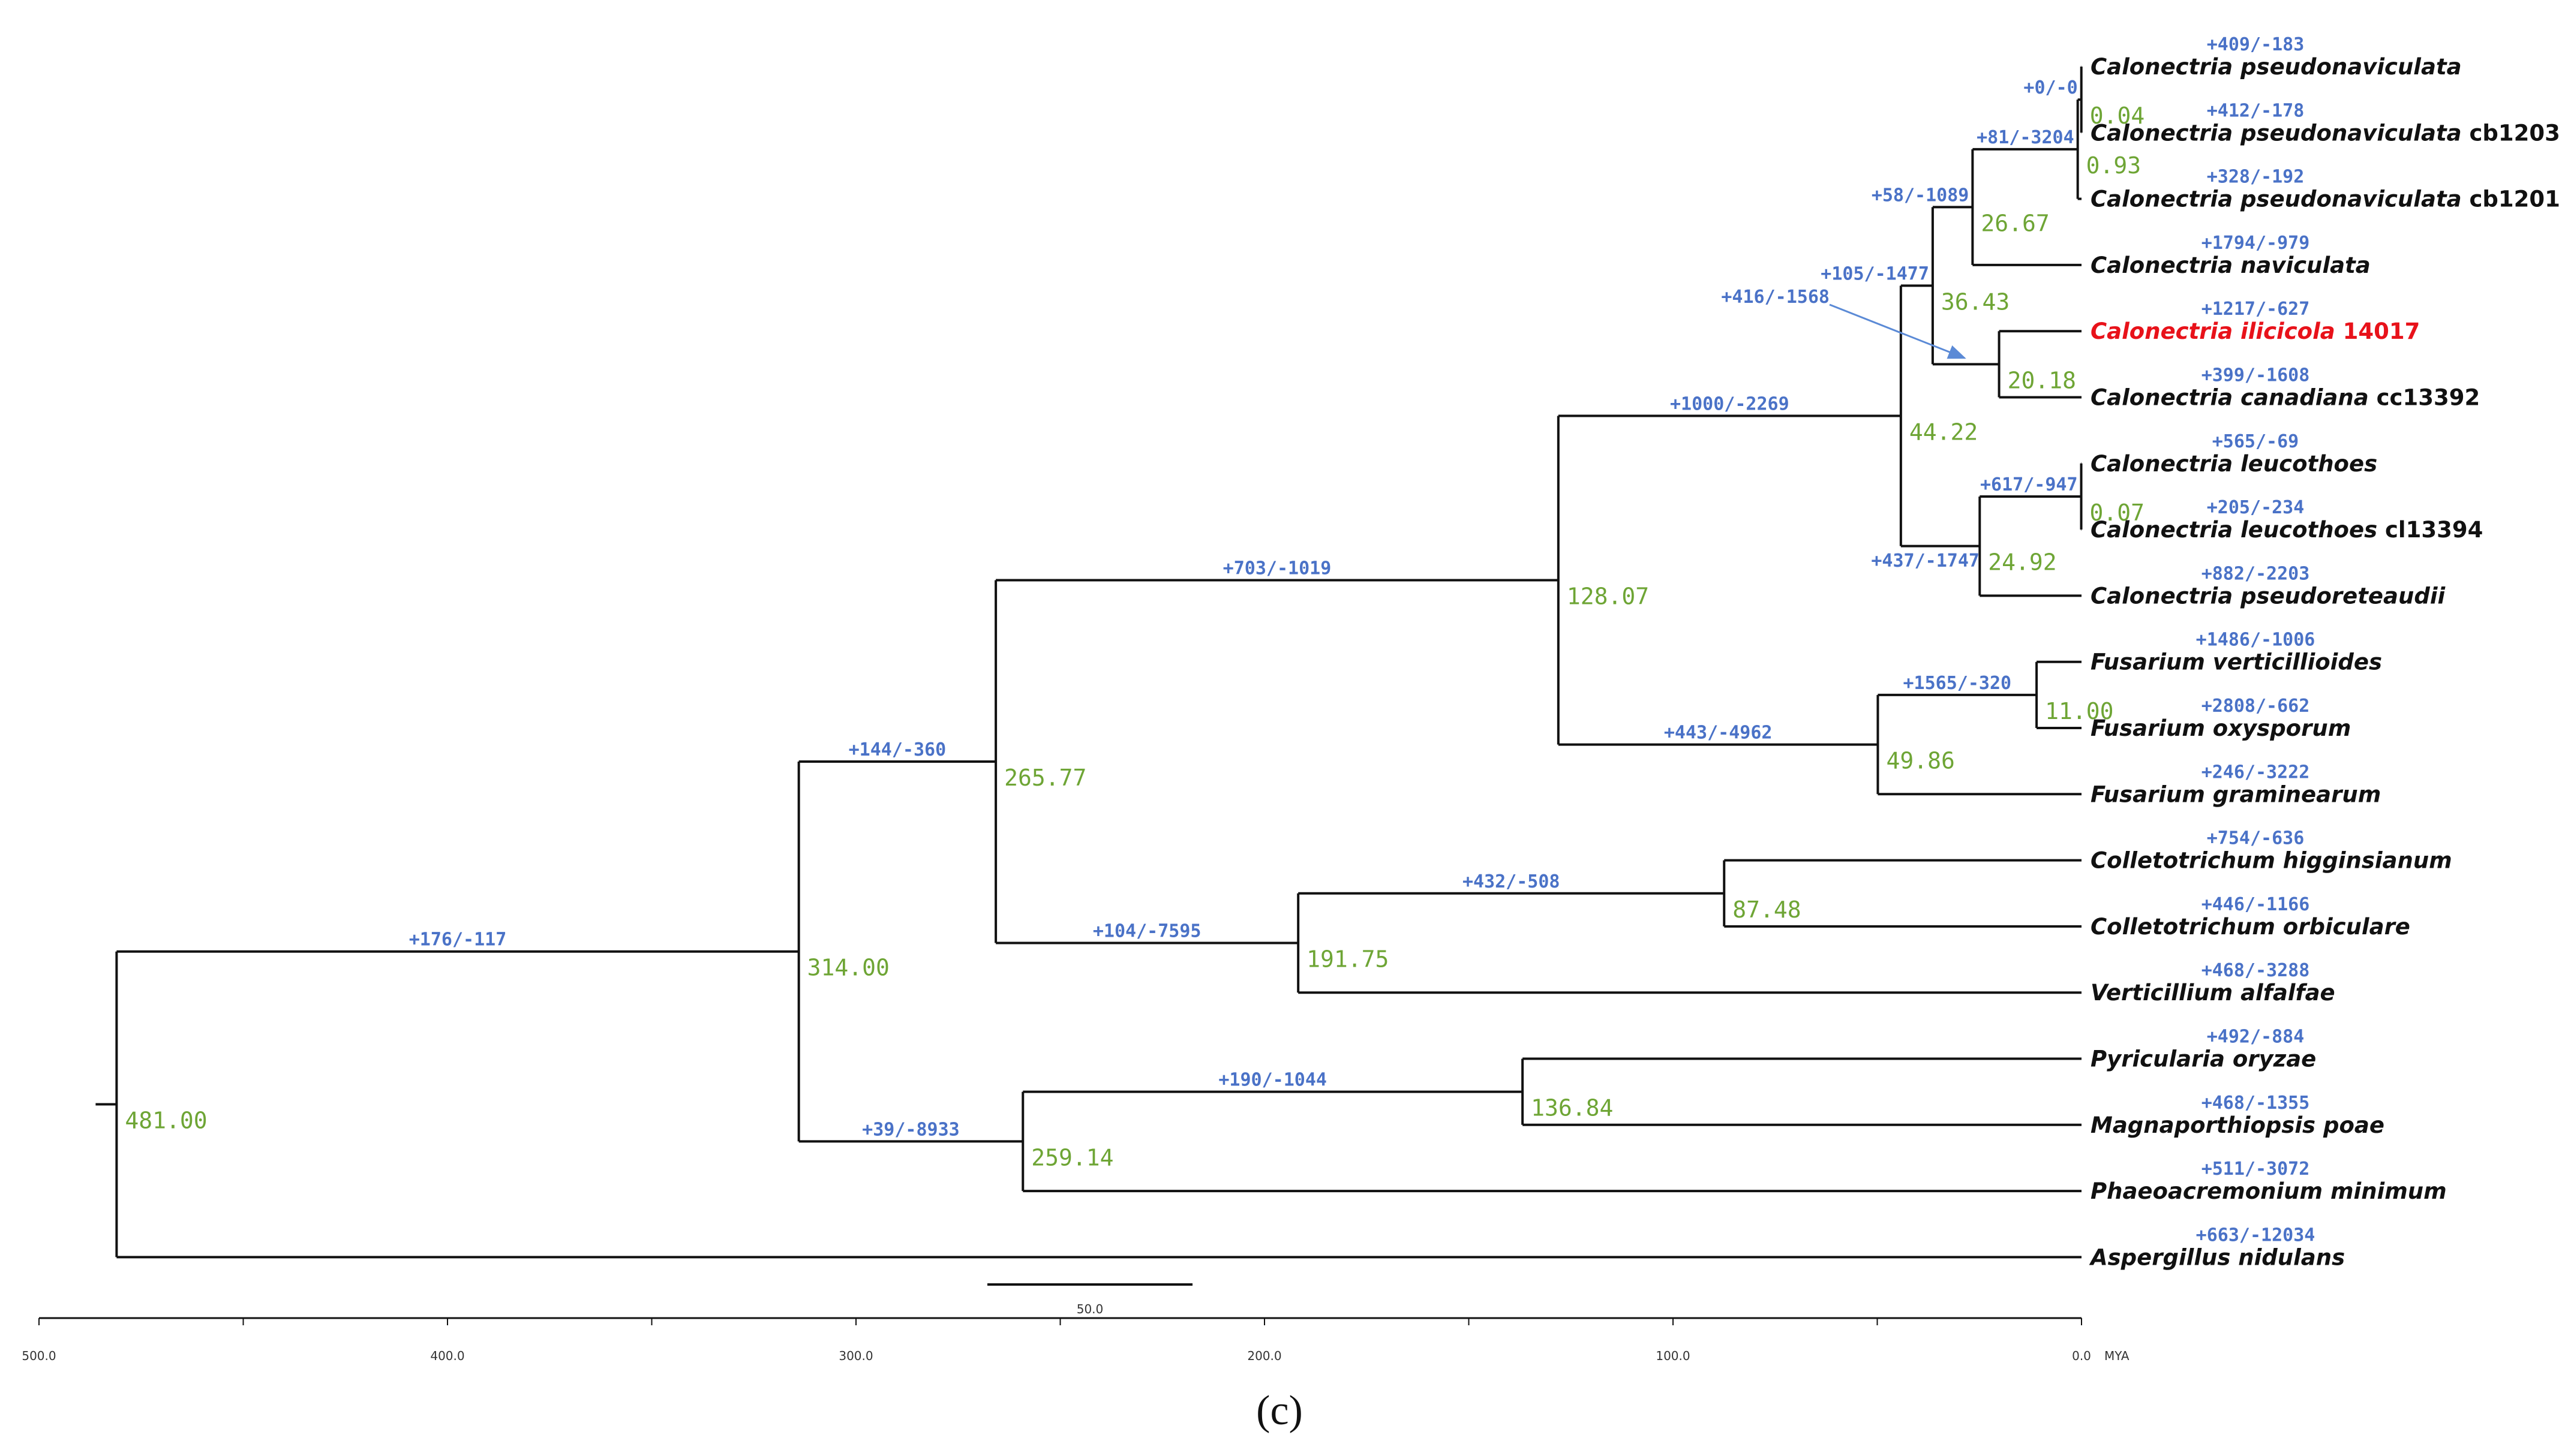  I want to click on leaf-gene-count: +412/-178, so click(2256, 110).